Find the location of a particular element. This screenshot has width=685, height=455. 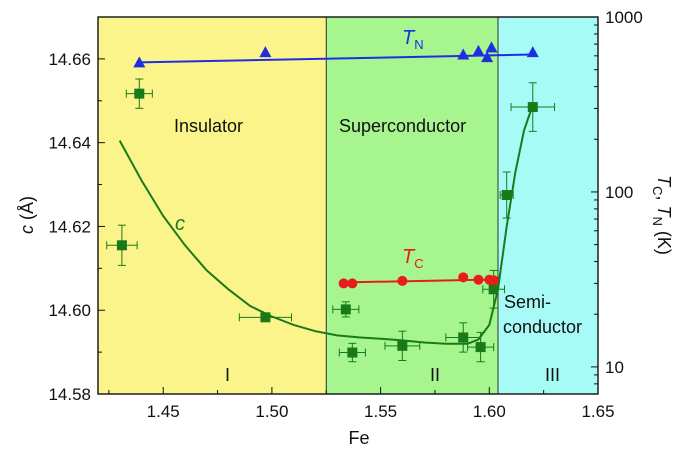

region-label-semi: Semi- is located at coordinates (527, 302).